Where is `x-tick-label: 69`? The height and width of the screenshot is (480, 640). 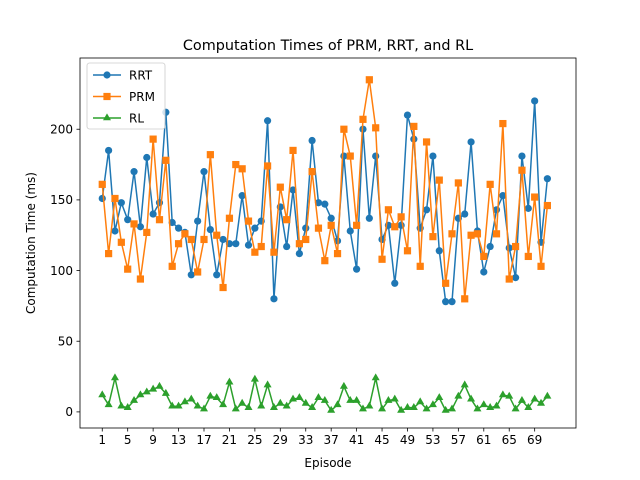 x-tick-label: 69 is located at coordinates (534, 440).